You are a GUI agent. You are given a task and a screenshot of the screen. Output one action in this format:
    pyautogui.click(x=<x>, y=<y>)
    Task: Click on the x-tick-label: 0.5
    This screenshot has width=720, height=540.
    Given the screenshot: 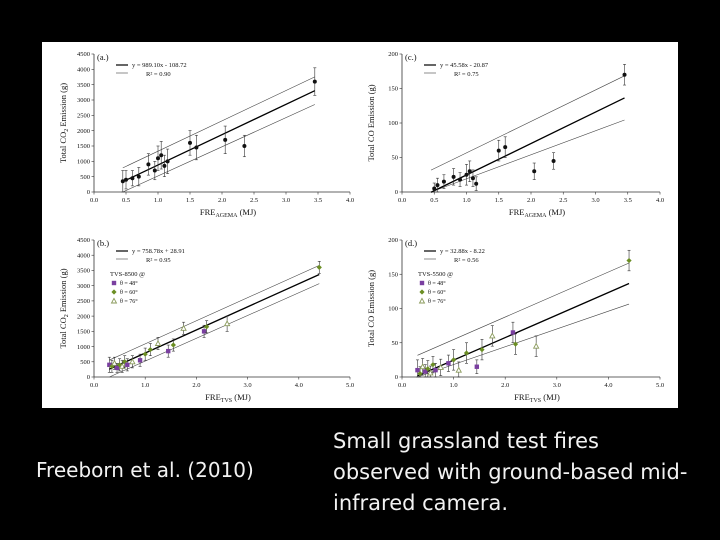 What is the action you would take?
    pyautogui.click(x=126, y=200)
    